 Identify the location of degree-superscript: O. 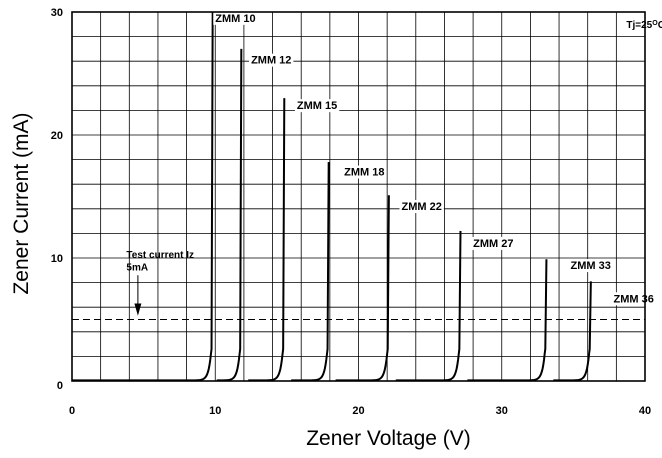
(655, 23).